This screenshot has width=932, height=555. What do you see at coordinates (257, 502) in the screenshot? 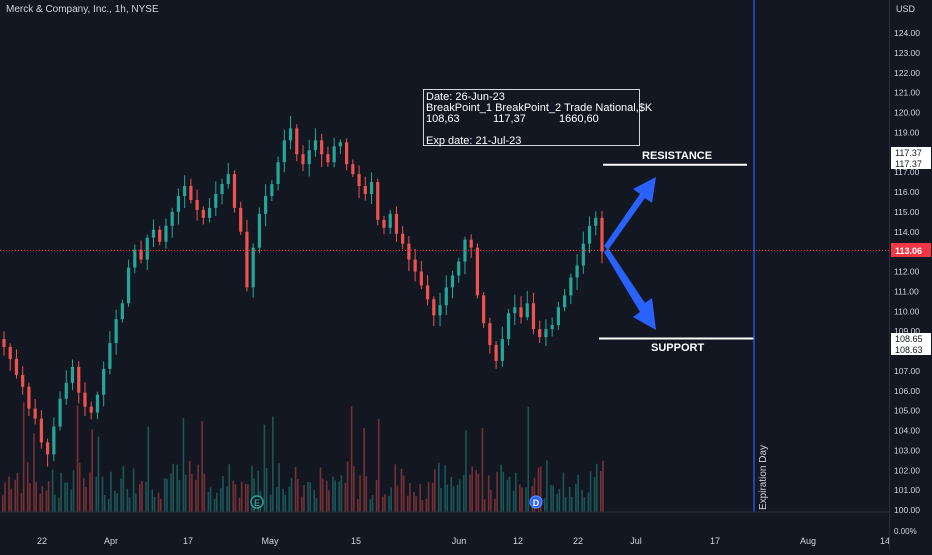
I see `earnings-marker: E` at bounding box center [257, 502].